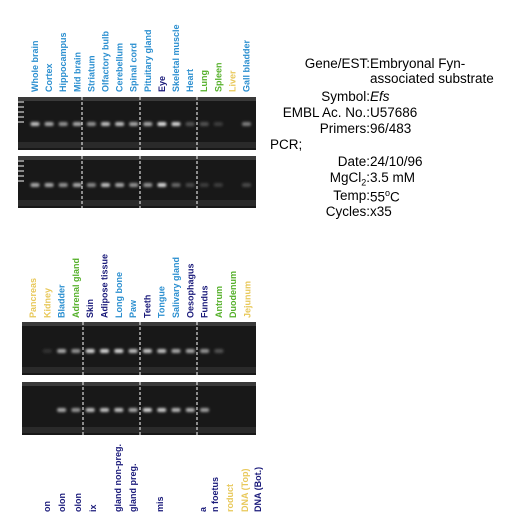  Describe the element at coordinates (77, 72) in the screenshot. I see `lane-label: Mid brain` at that location.